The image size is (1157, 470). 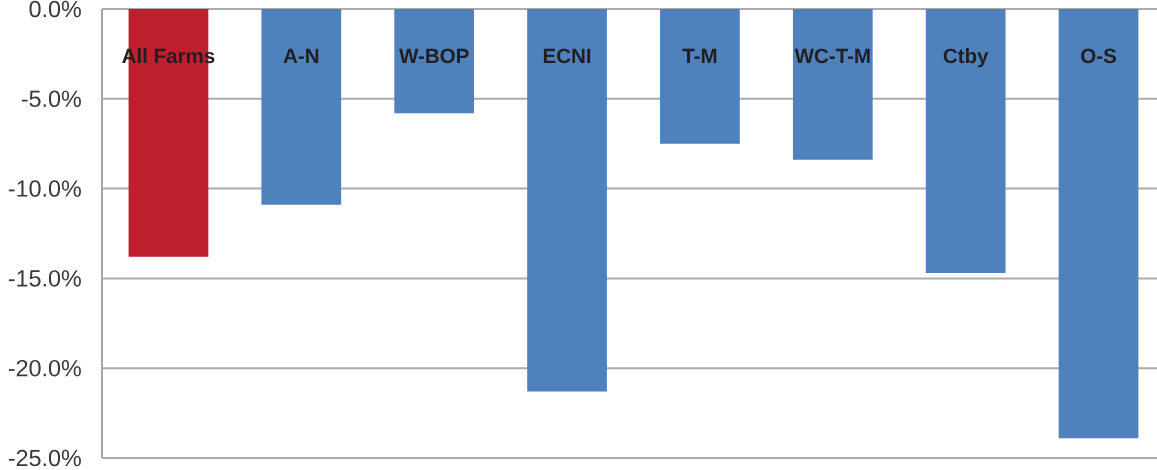 What do you see at coordinates (301, 55) in the screenshot?
I see `x-tick-label: A-N` at bounding box center [301, 55].